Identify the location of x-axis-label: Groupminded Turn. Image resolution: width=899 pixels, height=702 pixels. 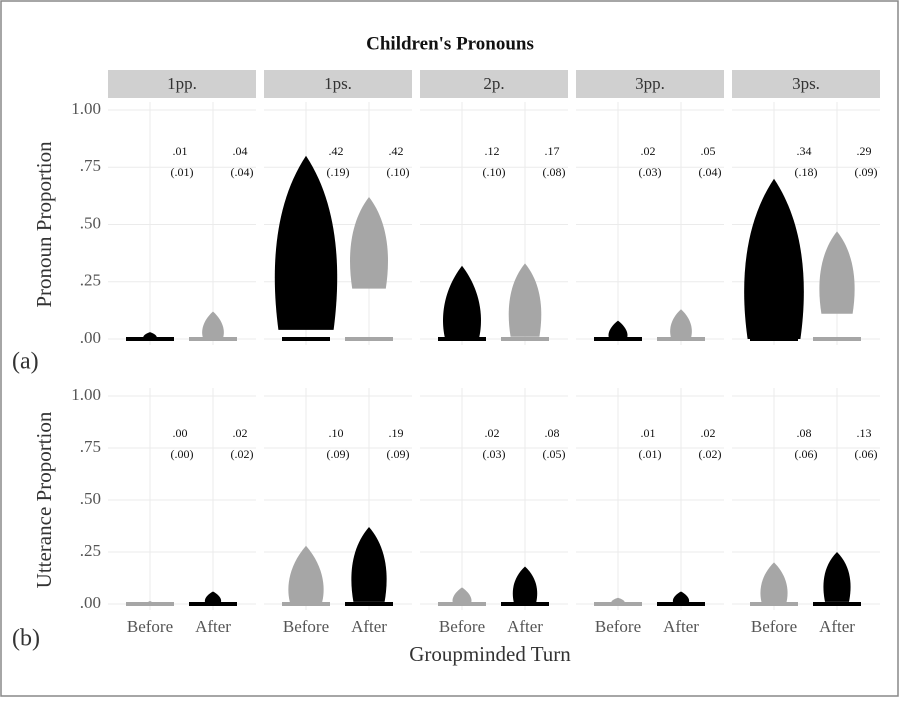
(490, 654).